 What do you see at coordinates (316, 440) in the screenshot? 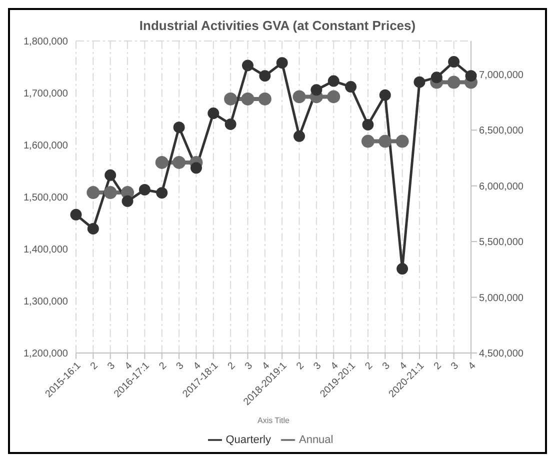
I see `legend-label: Annual` at bounding box center [316, 440].